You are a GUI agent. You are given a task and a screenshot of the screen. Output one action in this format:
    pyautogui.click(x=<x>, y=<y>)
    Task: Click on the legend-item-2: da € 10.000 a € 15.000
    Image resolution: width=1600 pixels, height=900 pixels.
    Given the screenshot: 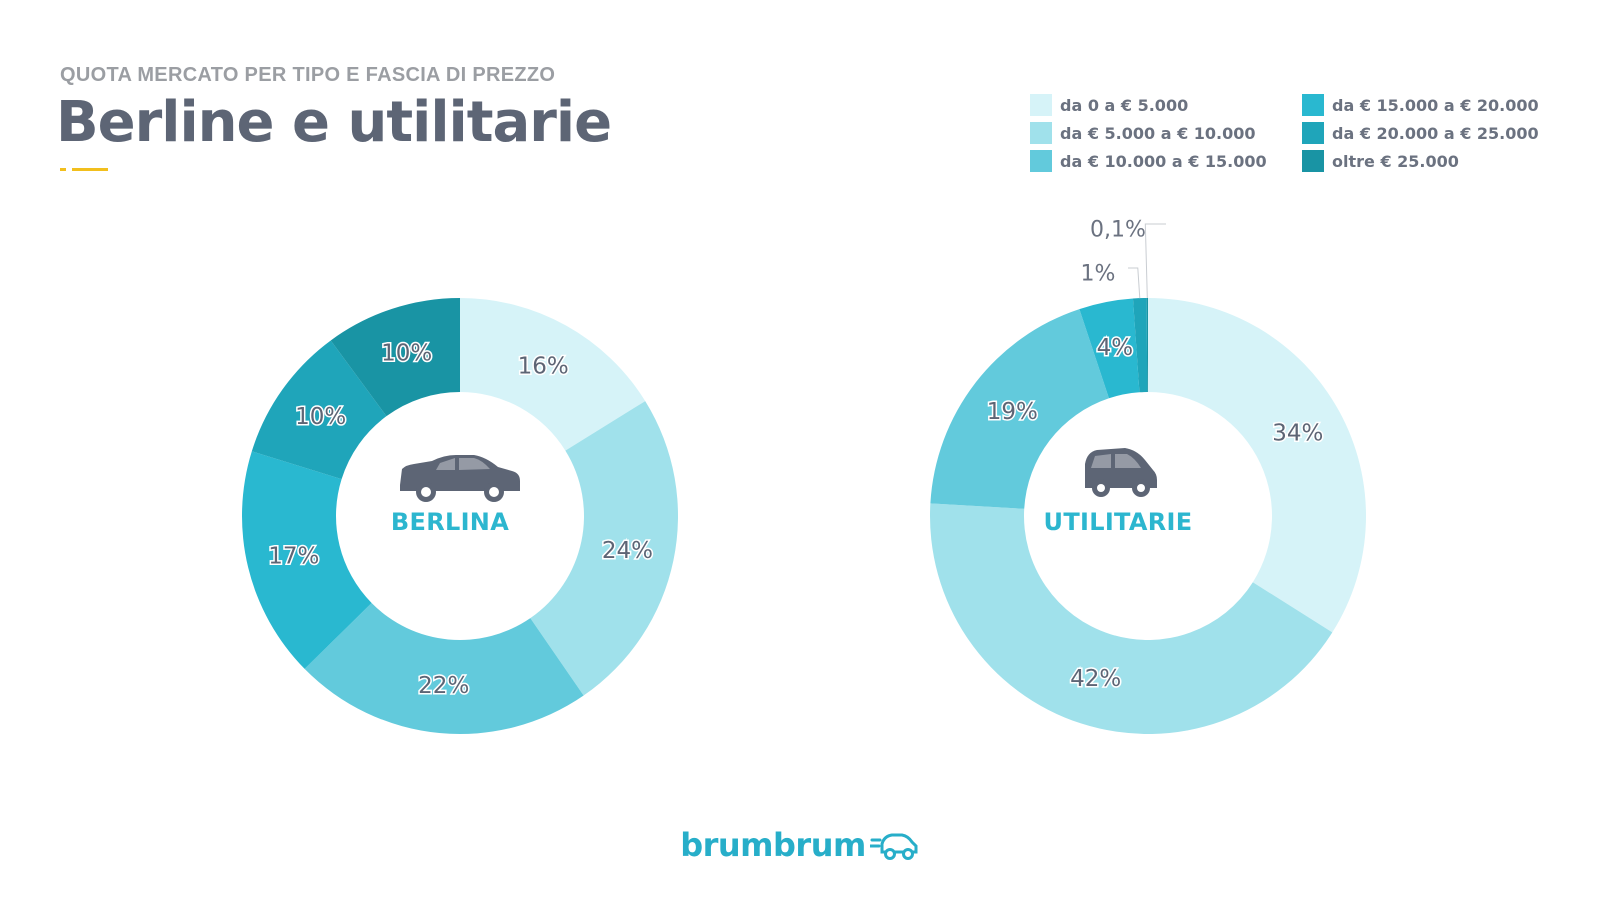 What is the action you would take?
    pyautogui.click(x=1148, y=161)
    